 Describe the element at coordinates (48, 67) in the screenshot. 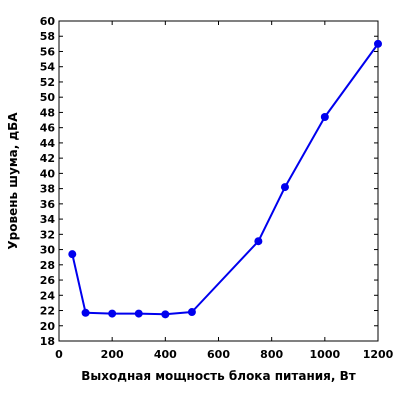

I see `y-tick-label: 54` at that location.